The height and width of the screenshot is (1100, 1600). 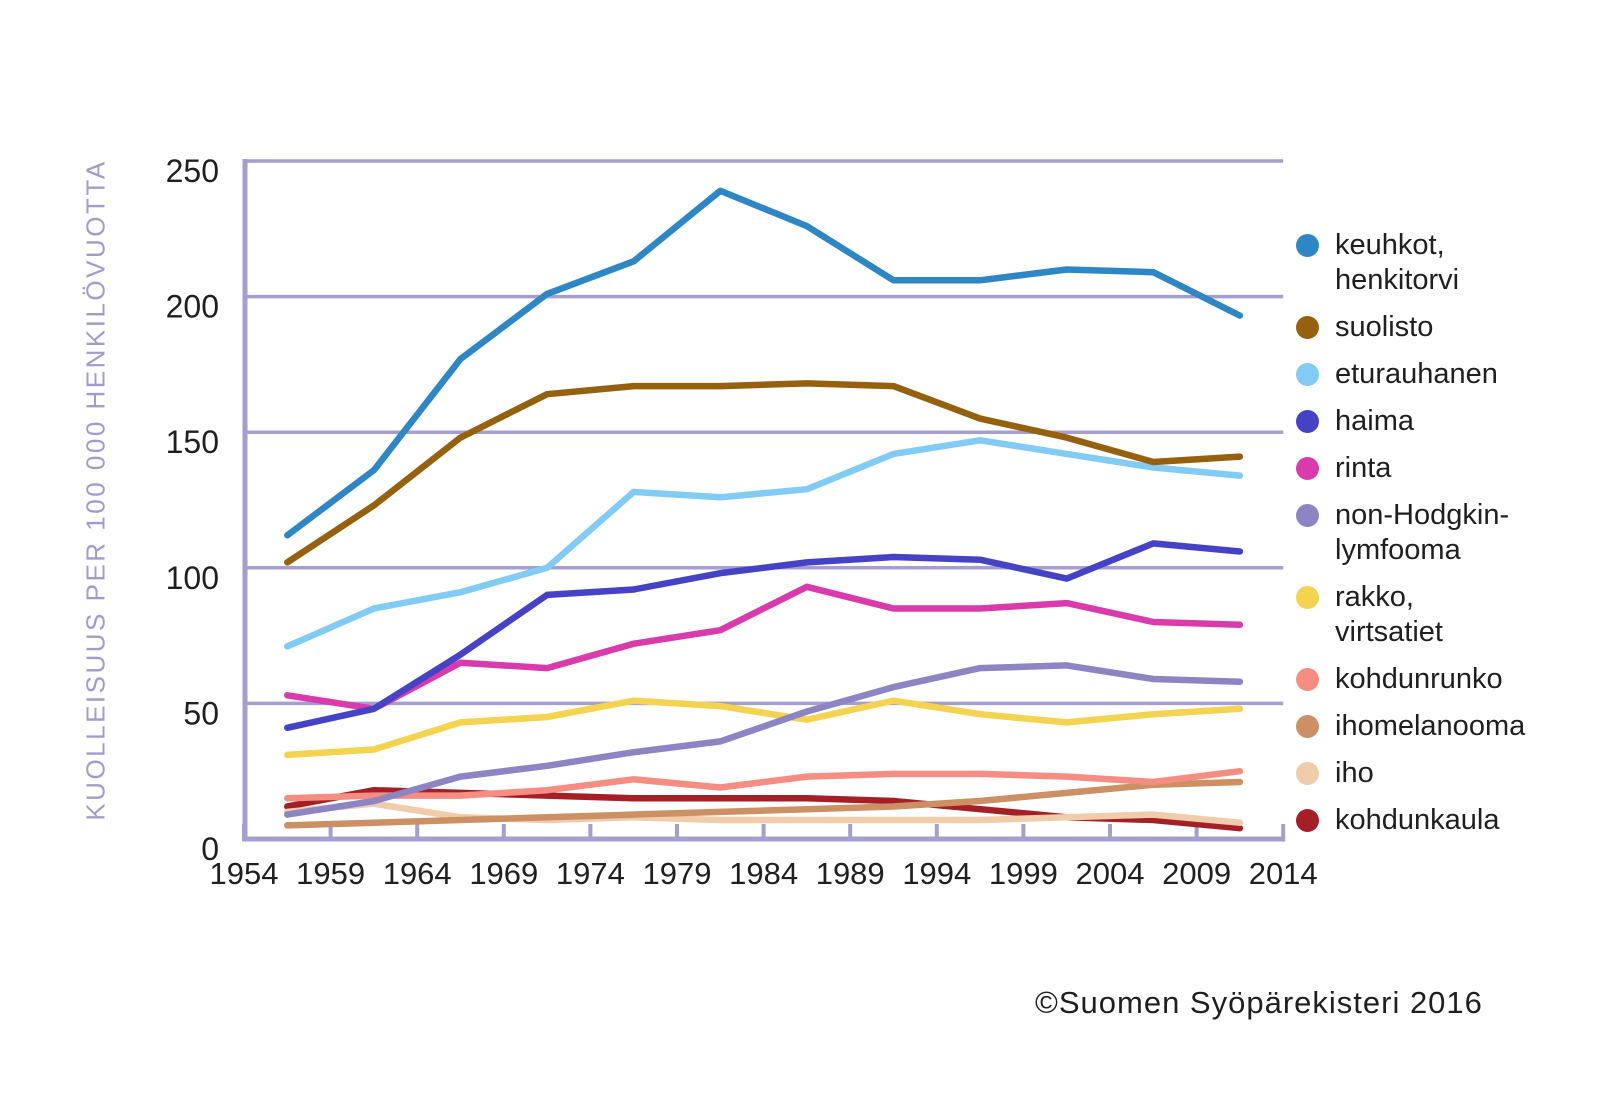 What do you see at coordinates (1419, 679) in the screenshot?
I see `legend-label-kohdunrunko: kohdunrunko` at bounding box center [1419, 679].